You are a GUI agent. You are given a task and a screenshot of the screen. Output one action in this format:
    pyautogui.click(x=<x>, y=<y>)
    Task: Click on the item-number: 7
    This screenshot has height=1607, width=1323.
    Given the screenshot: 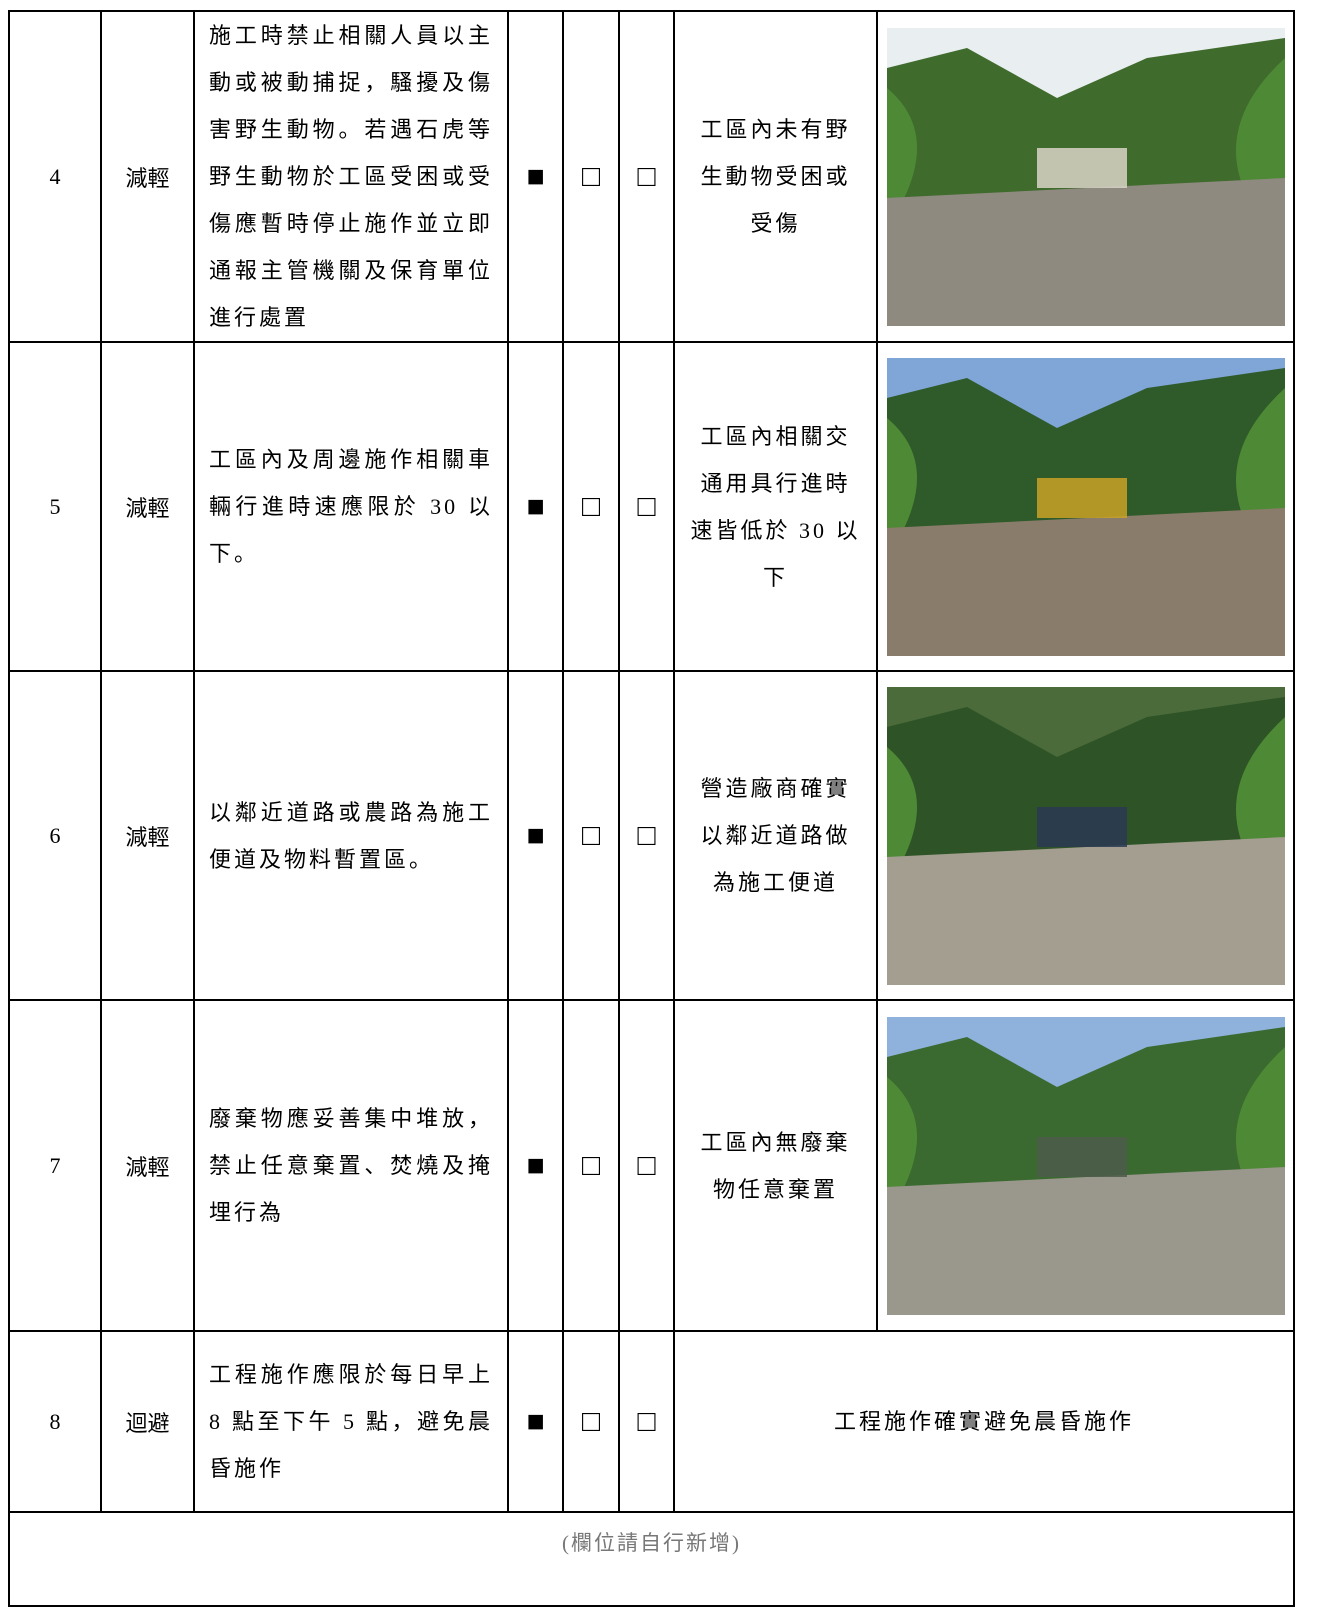 What is the action you would take?
    pyautogui.click(x=55, y=1165)
    